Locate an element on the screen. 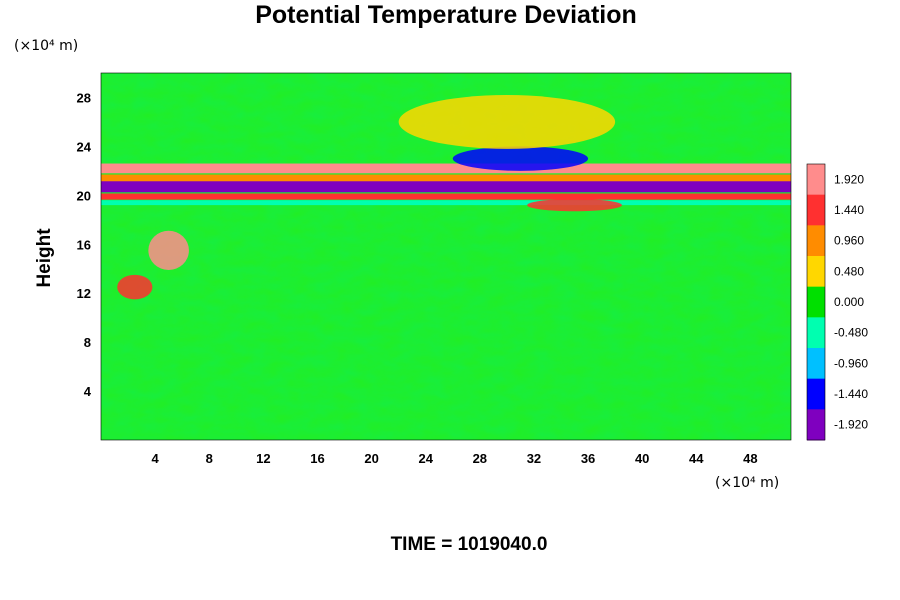  y-tick-label: 16 is located at coordinates (84, 244).